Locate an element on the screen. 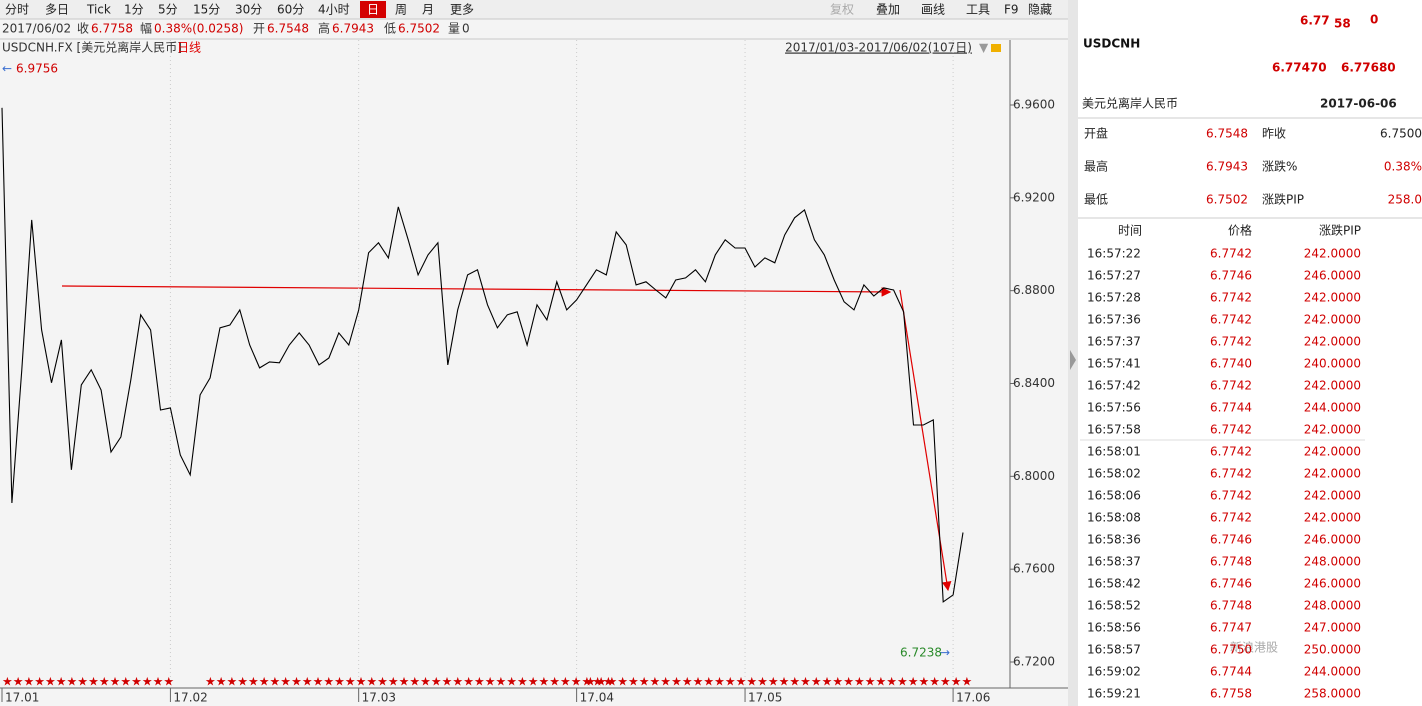 Image resolution: width=1422 pixels, height=706 pixels. tick-change: 240.0000 is located at coordinates (1332, 364).